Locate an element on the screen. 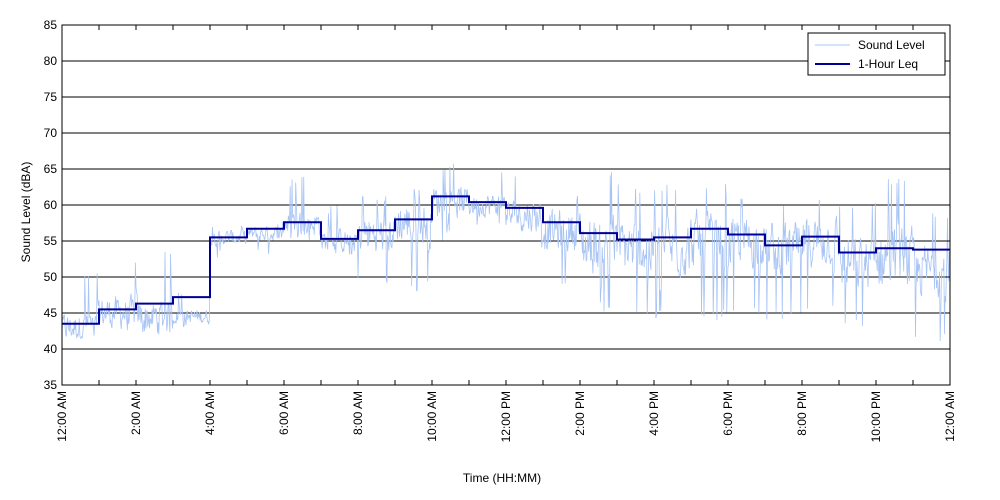 This screenshot has height=500, width=1000. legend-label-sound-level: Sound Level is located at coordinates (891, 45).